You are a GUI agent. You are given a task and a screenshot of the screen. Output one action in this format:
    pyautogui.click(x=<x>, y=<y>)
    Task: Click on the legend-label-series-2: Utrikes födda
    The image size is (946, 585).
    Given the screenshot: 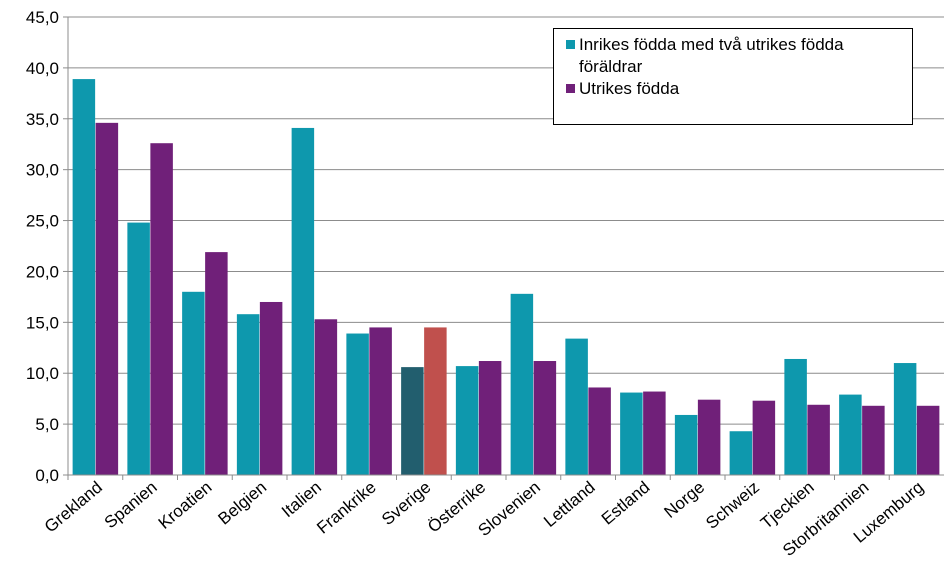 What is the action you would take?
    pyautogui.click(x=629, y=88)
    